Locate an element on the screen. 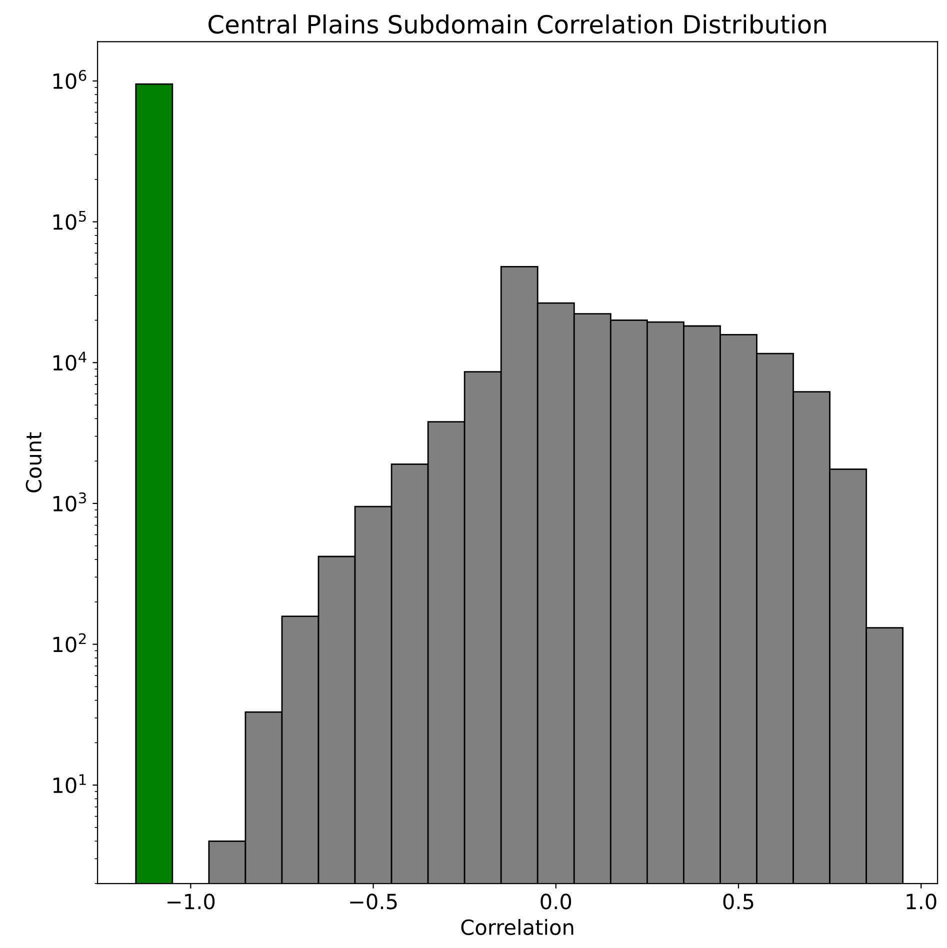 The height and width of the screenshot is (948, 947). x-axis-title: Correlation is located at coordinates (517, 927).